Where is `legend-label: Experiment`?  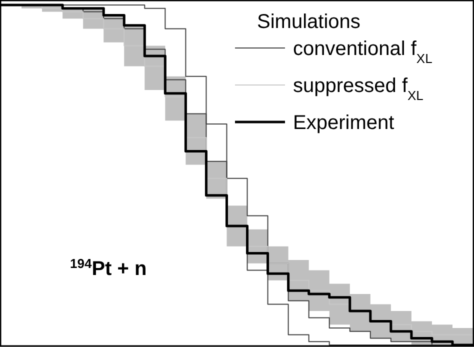
legend-label: Experiment is located at coordinates (344, 123).